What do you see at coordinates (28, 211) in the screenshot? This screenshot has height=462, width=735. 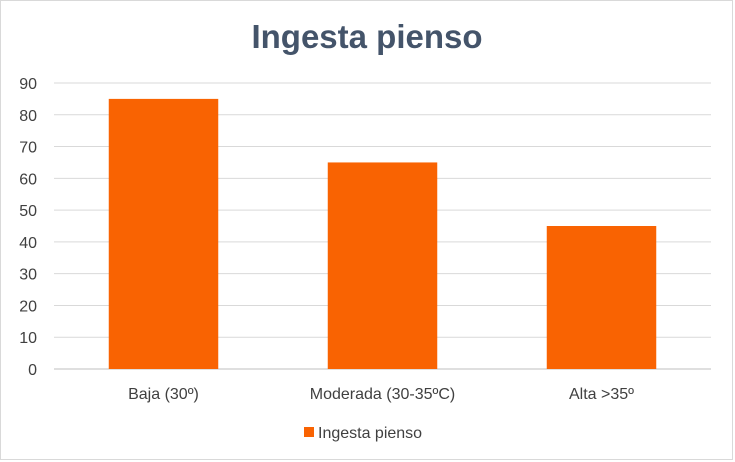 I see `y-tick-label: 50` at bounding box center [28, 211].